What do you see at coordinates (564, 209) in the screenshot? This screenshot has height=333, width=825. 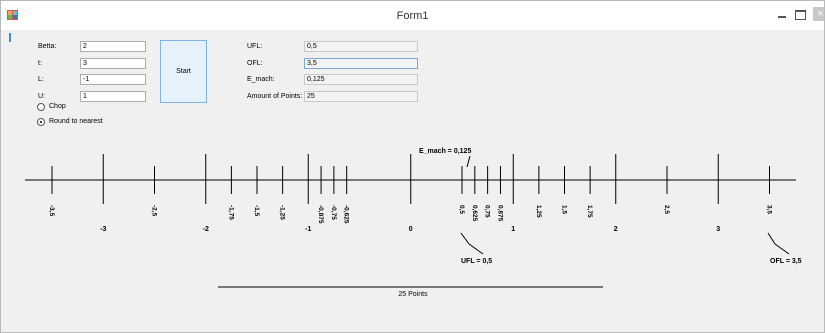 I see `point-label: 1,5` at bounding box center [564, 209].